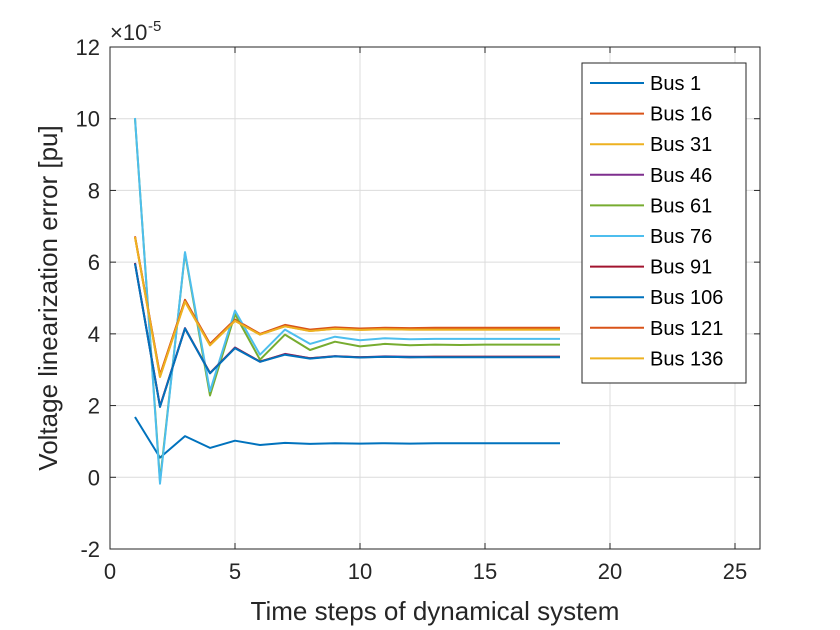  Describe the element at coordinates (681, 176) in the screenshot. I see `legend-label: Bus 46` at that location.